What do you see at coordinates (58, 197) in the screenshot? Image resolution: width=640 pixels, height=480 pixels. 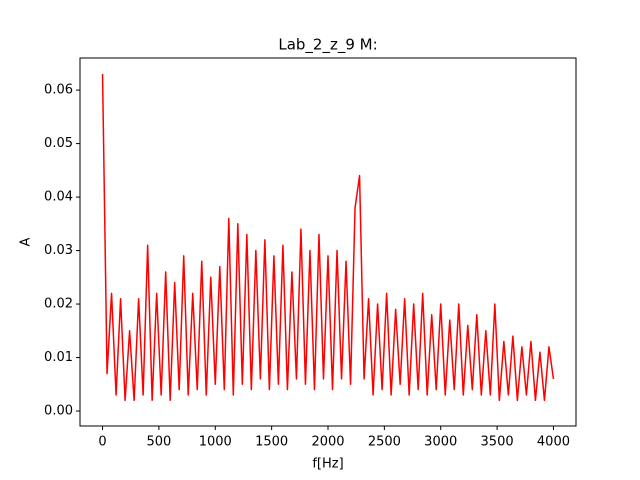 I see `y-tick-label: 0.04` at bounding box center [58, 197].